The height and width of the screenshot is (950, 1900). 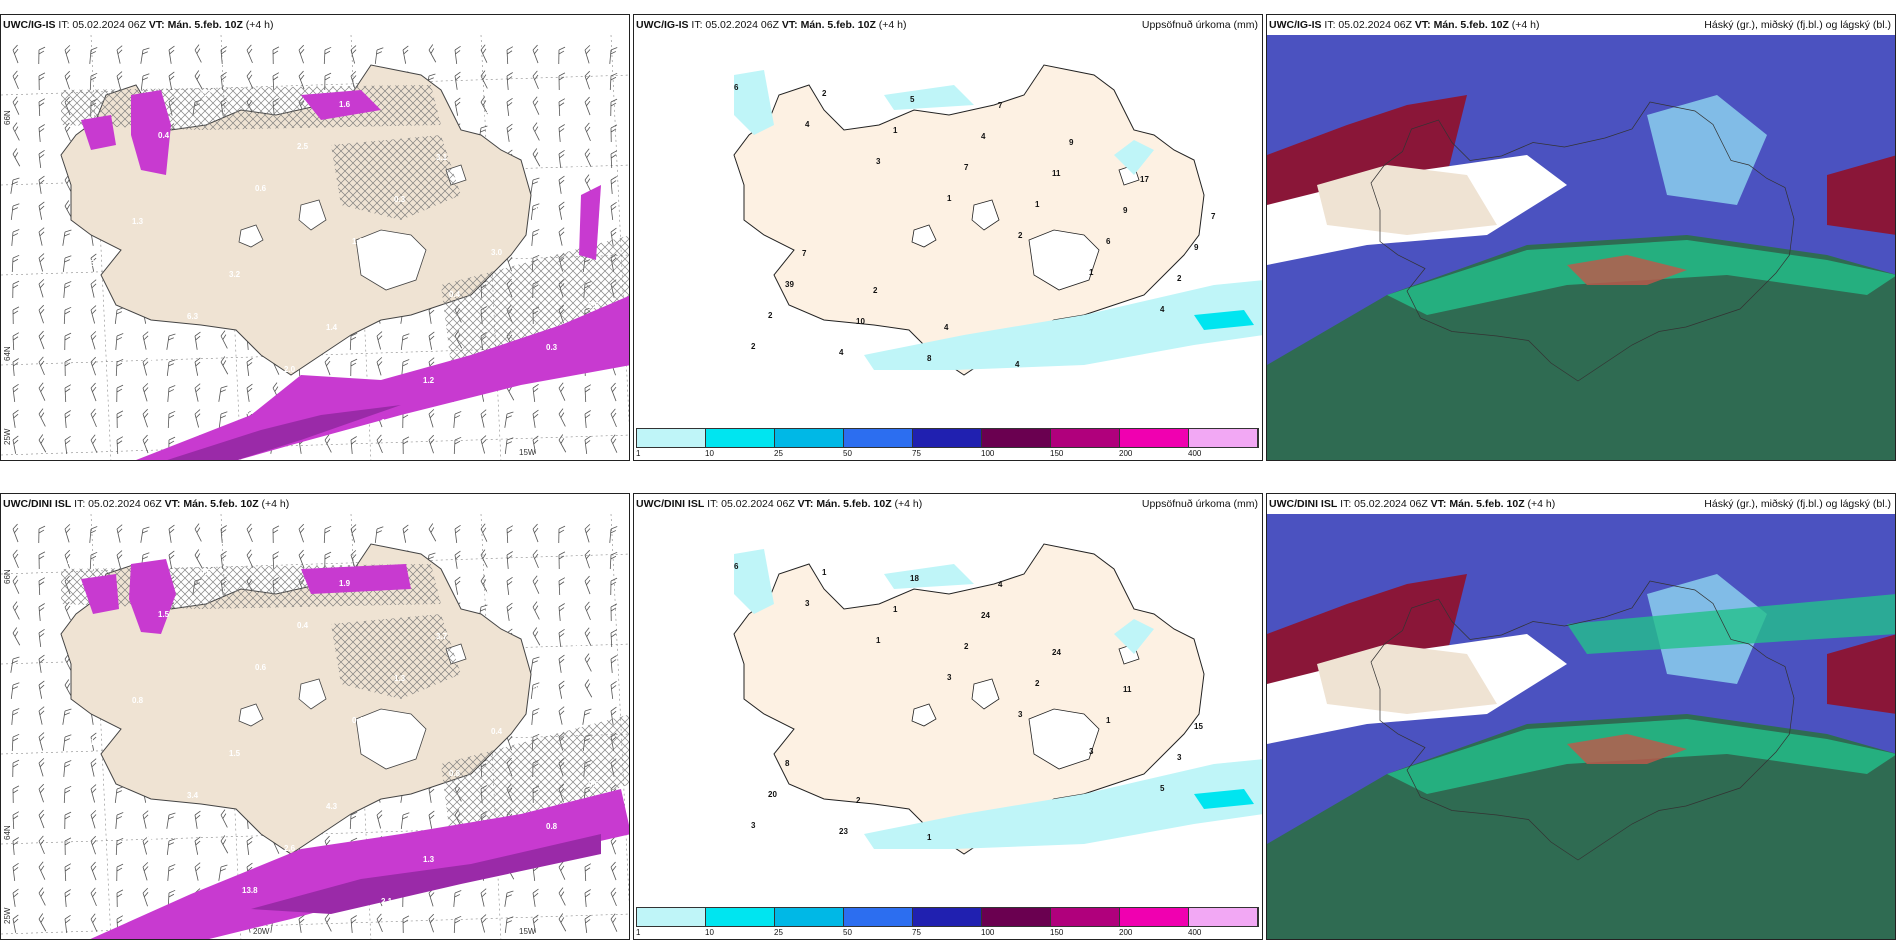 I want to click on lon-label: 20W, so click(x=261, y=931).